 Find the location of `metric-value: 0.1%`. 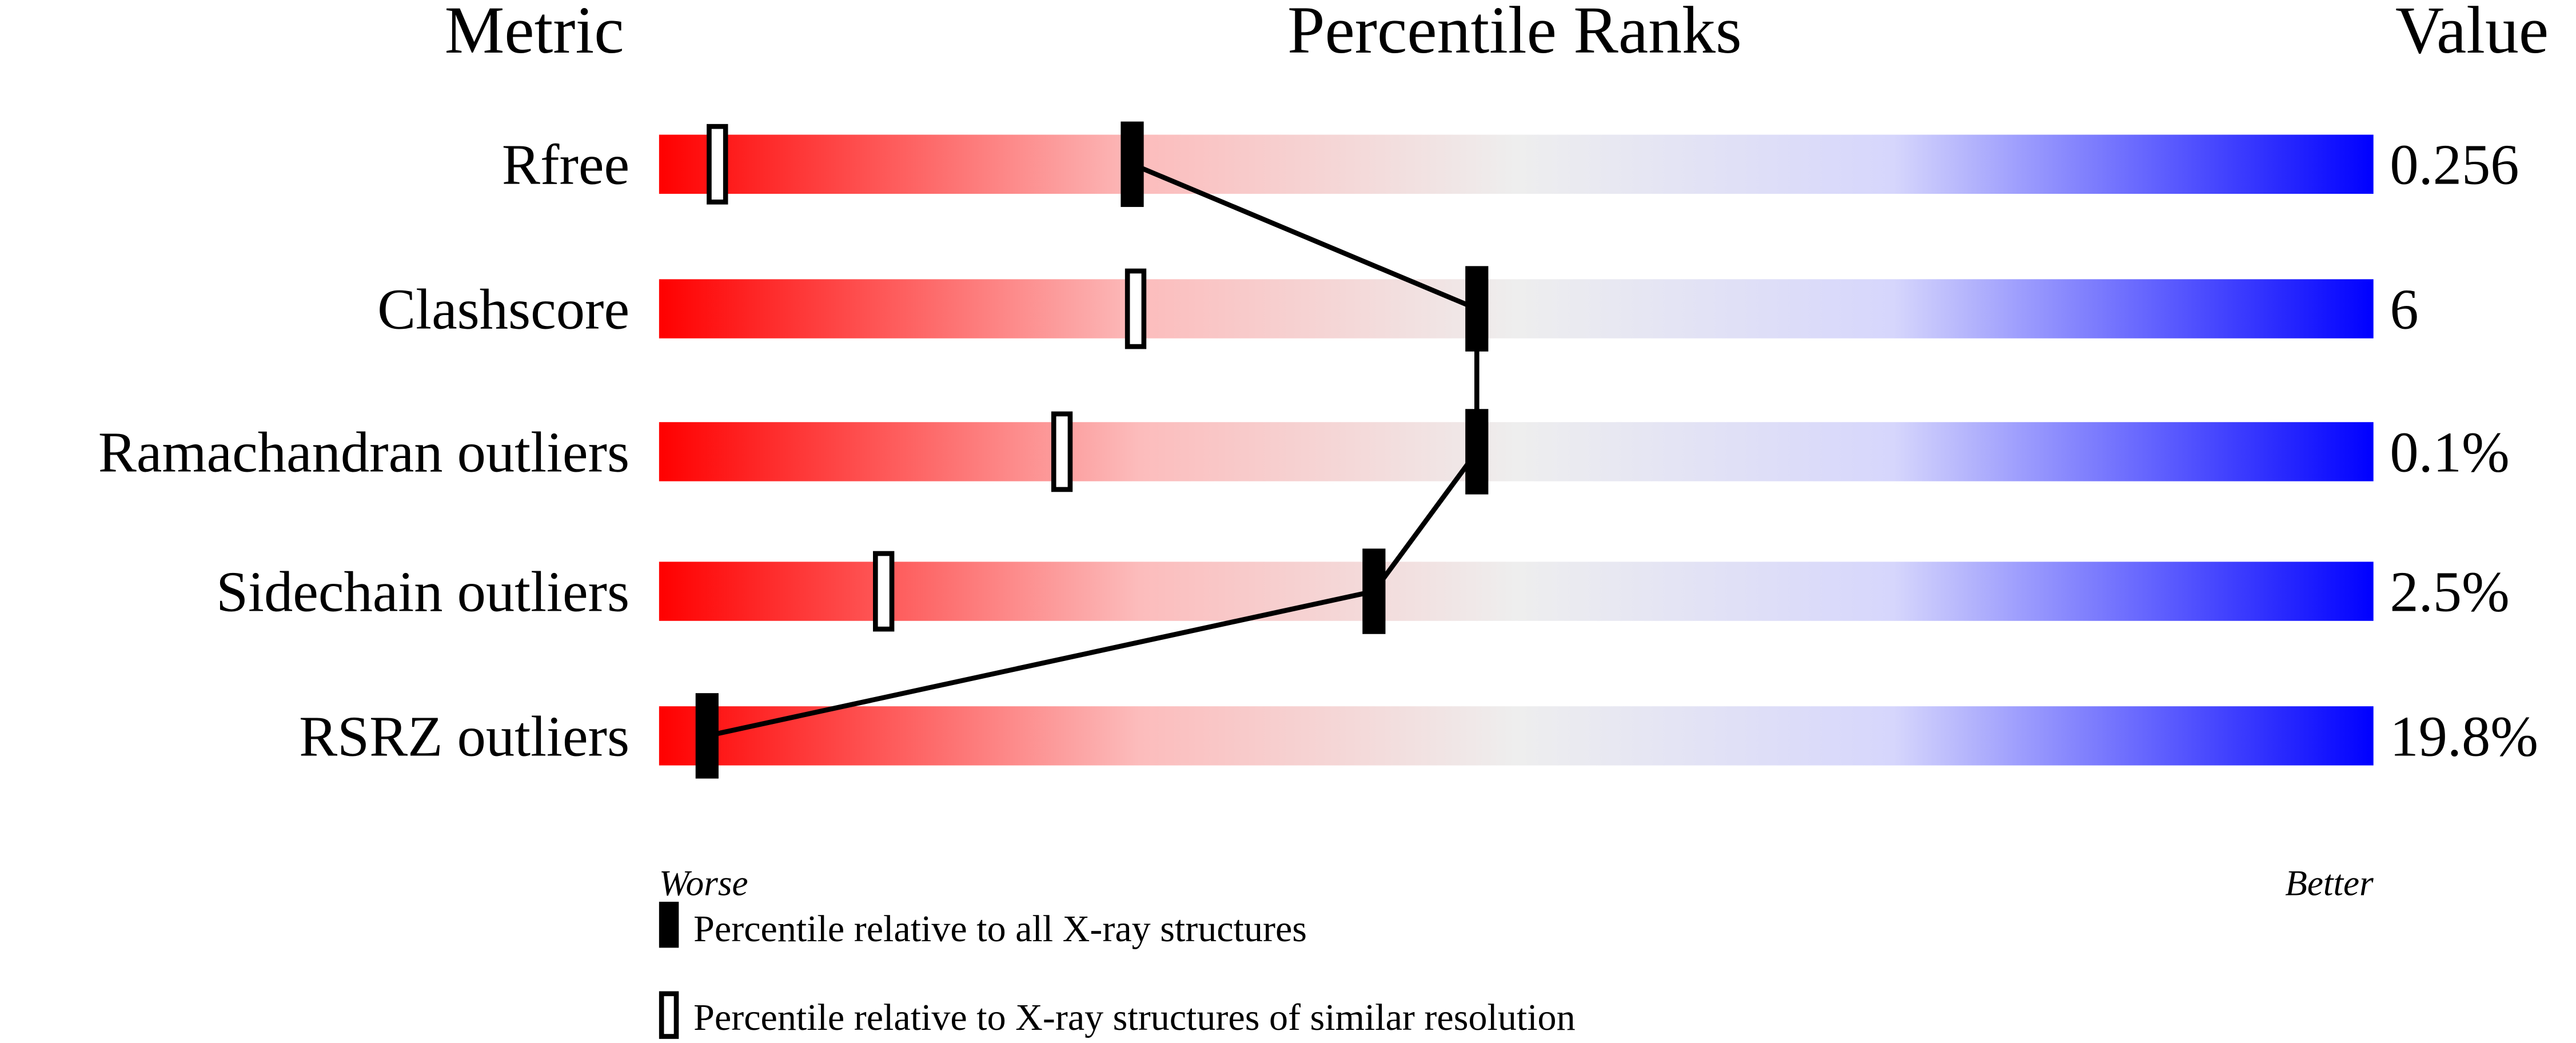

metric-value: 0.1% is located at coordinates (2450, 452).